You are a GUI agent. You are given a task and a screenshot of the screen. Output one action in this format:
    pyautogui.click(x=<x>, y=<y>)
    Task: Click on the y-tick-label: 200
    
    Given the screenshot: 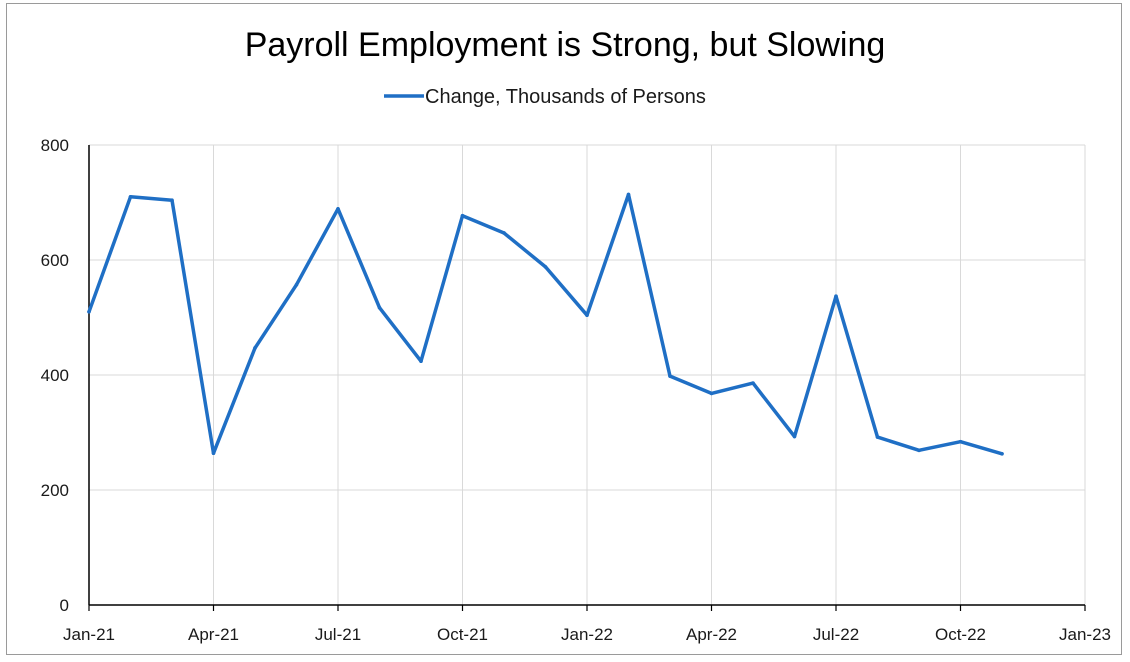 What is the action you would take?
    pyautogui.click(x=55, y=490)
    